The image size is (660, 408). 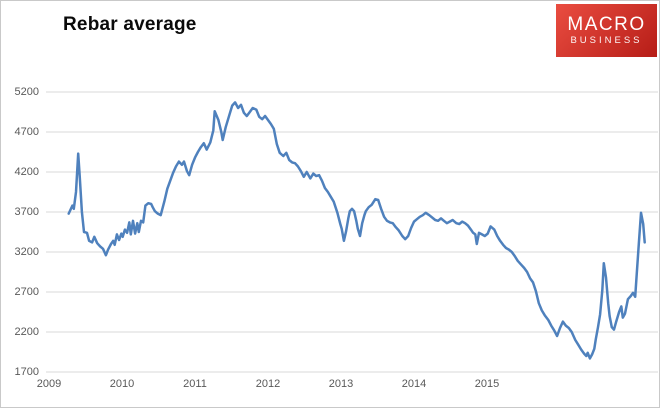 I want to click on macrobusiness-logo: MACRO BUSINESS, so click(x=606, y=30).